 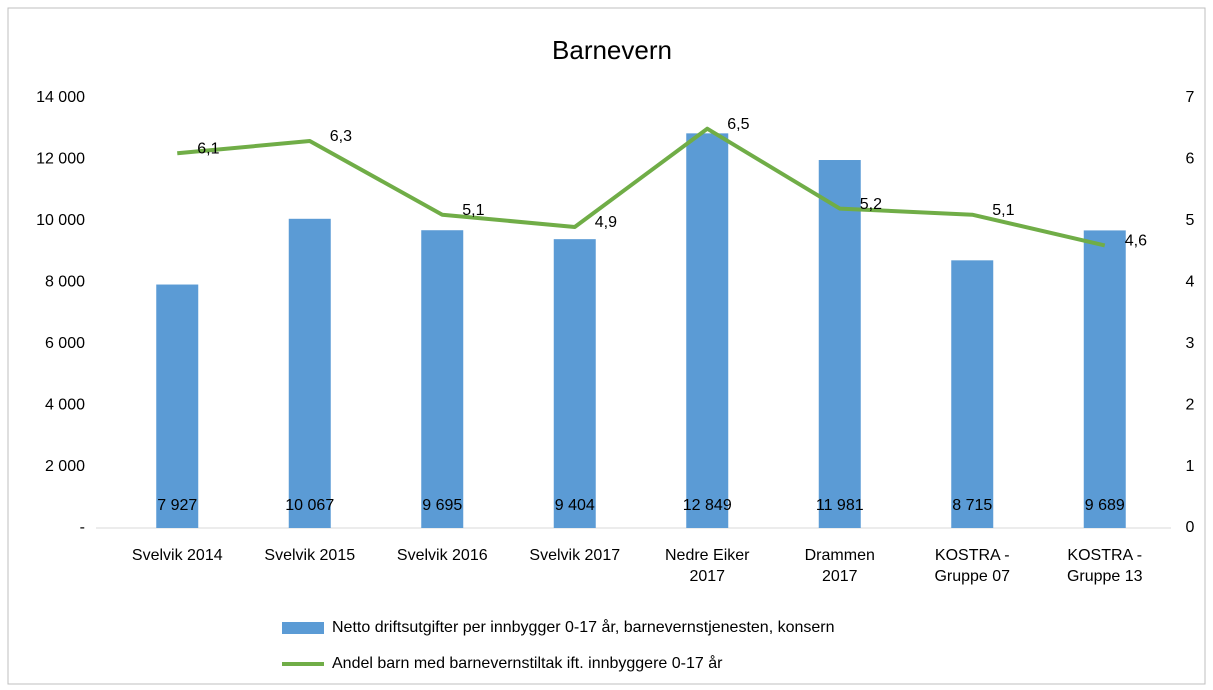 I want to click on x-tick-label: KOSTRA -Gruppe 13, so click(x=1105, y=566).